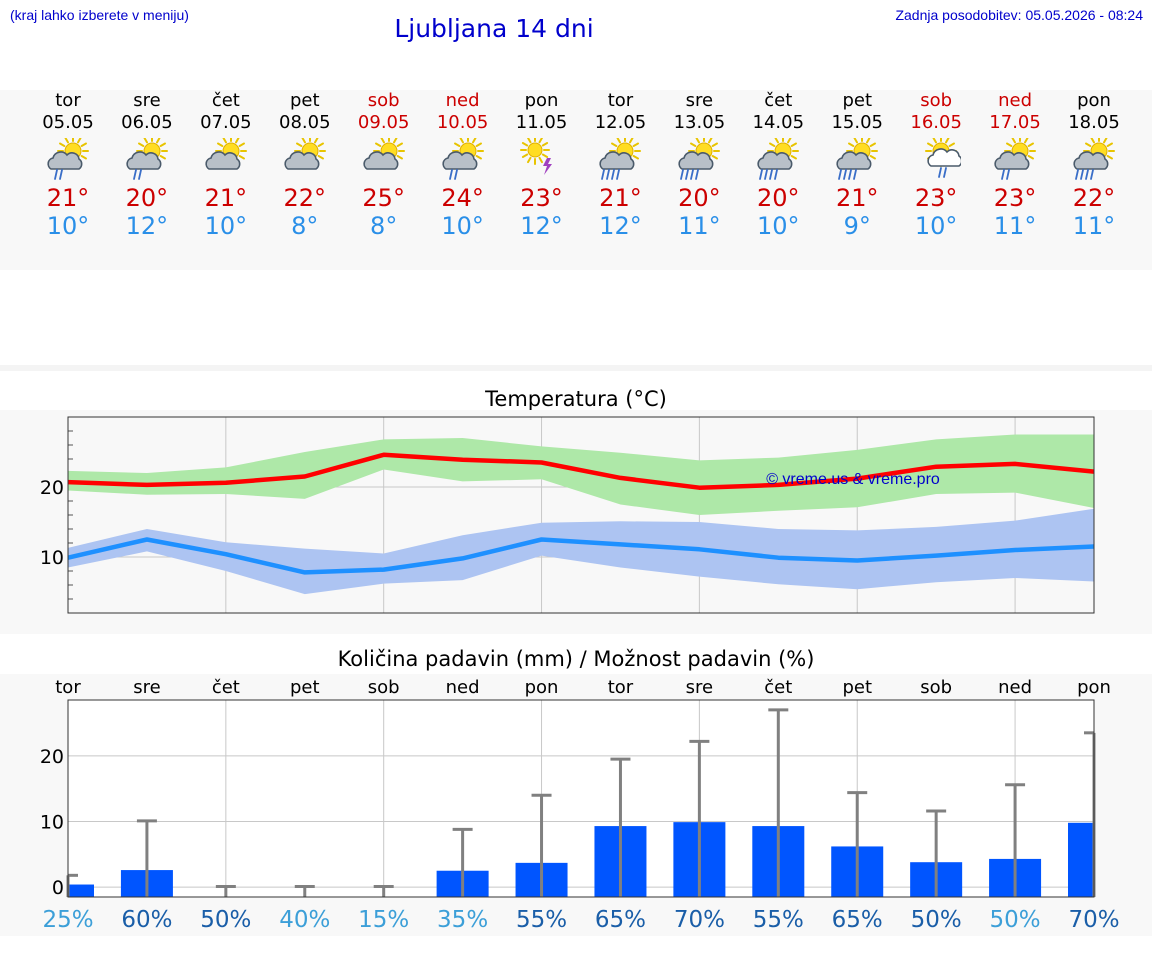 This screenshot has width=1152, height=975. Describe the element at coordinates (68, 122) in the screenshot. I see `day-date: 05.05` at that location.